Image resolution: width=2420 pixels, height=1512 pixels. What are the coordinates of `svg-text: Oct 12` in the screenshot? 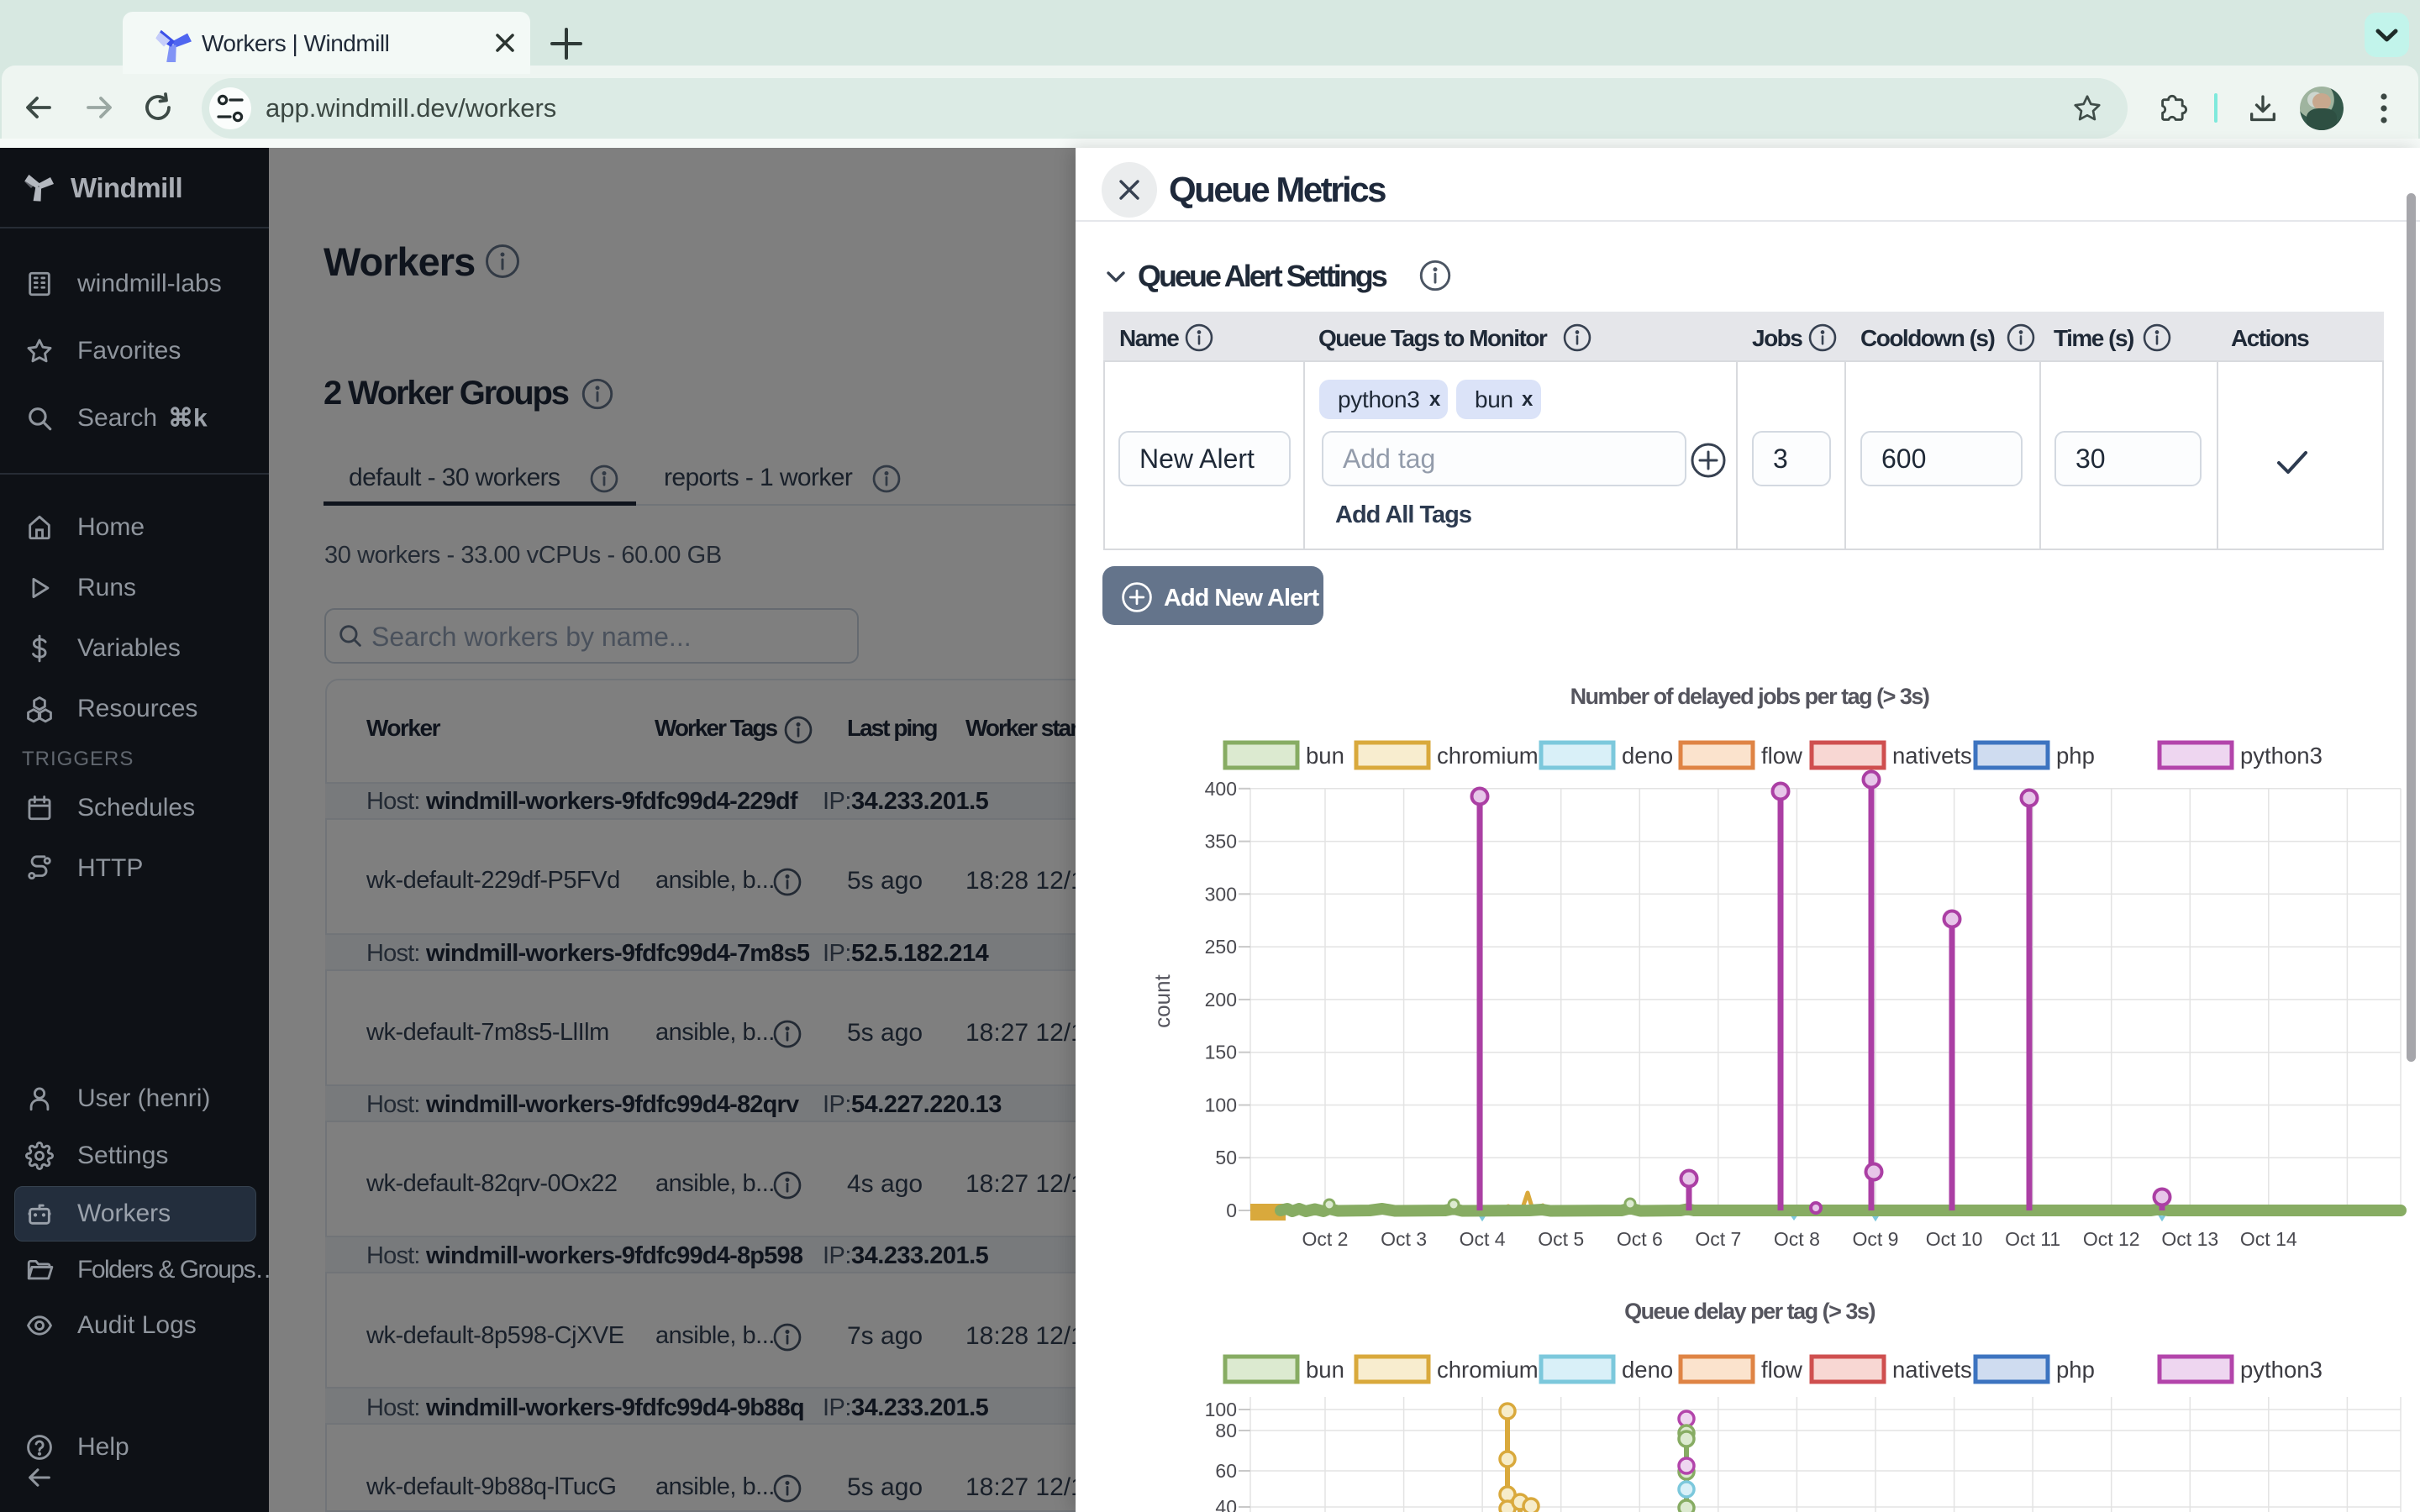 It's located at (2111, 1239).